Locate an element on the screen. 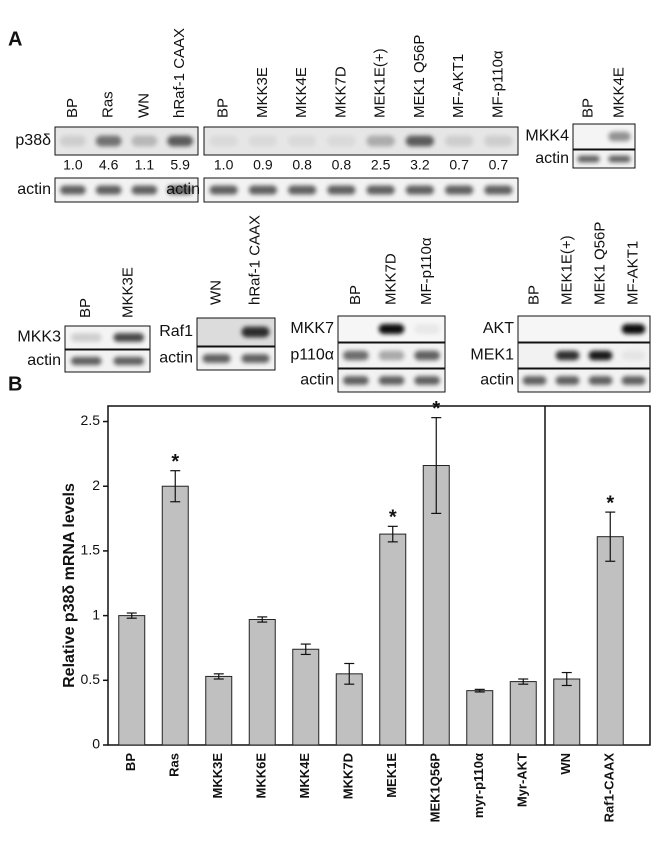  quantification: 0.9 is located at coordinates (263, 165).